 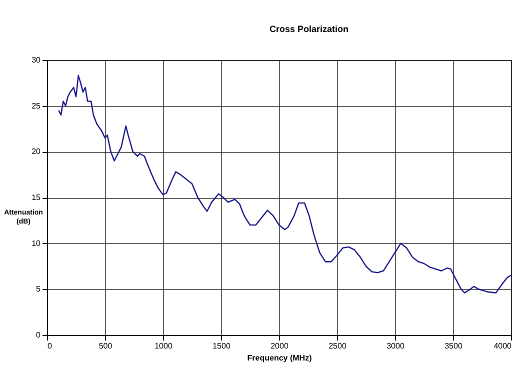 I want to click on chart-title: Cross Polarization, so click(x=309, y=29).